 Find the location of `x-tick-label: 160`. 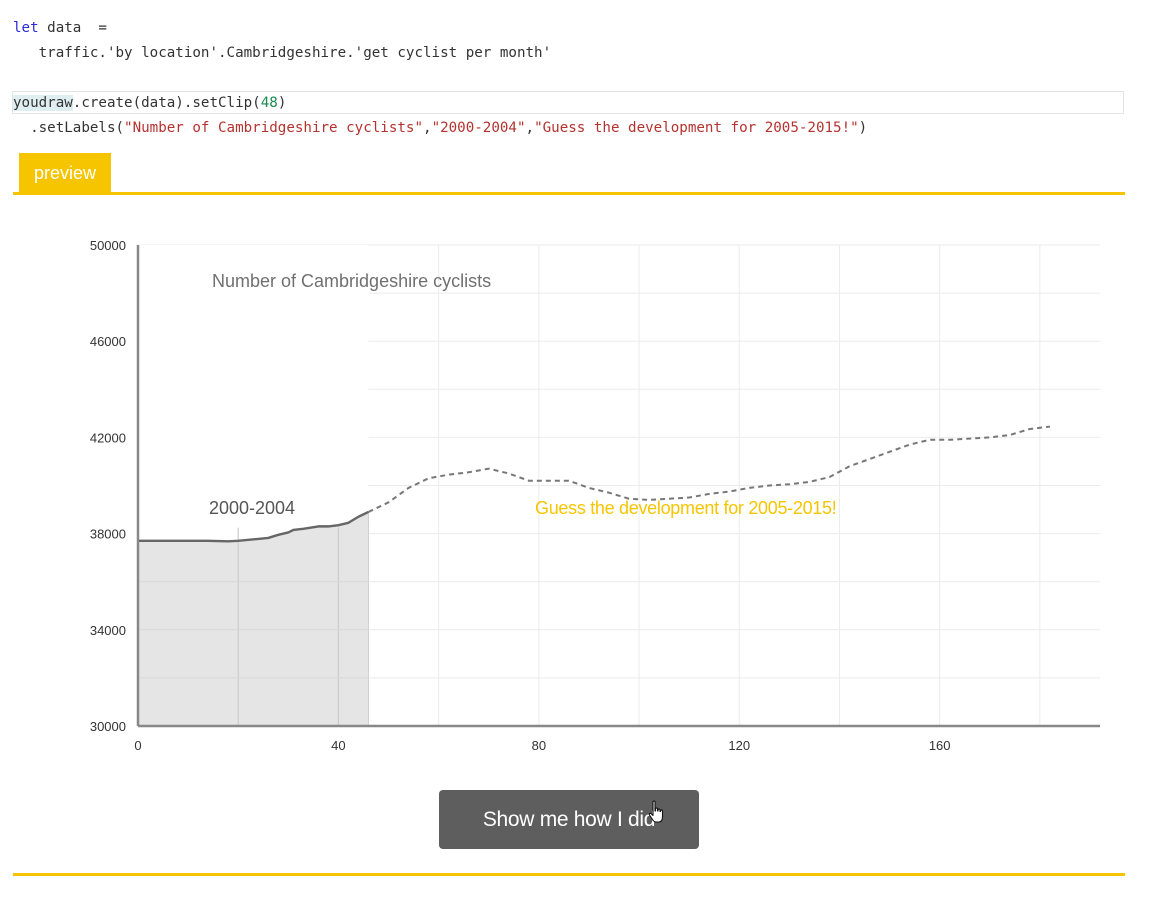

x-tick-label: 160 is located at coordinates (940, 745).